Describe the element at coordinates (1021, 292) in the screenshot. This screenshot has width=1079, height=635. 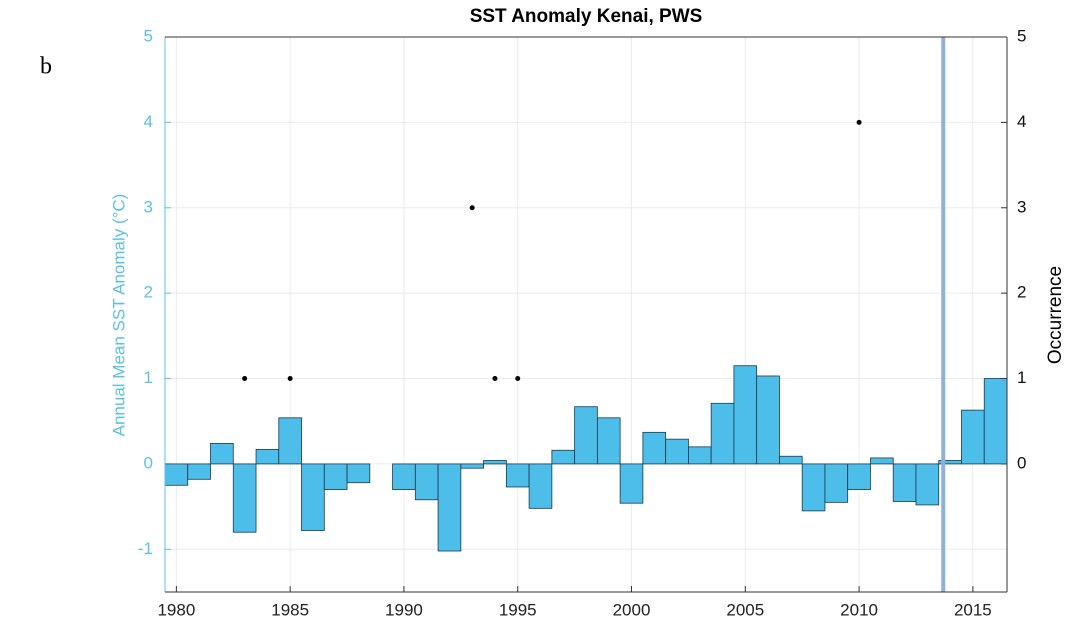
I see `y2-tick-label: 2` at that location.